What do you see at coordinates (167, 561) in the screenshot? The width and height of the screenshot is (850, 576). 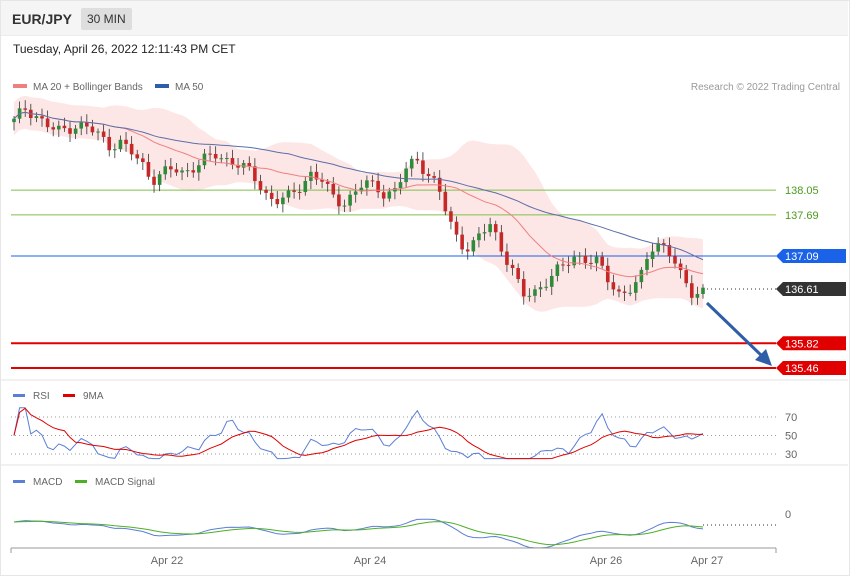 I see `x-tick-label: Apr 22` at bounding box center [167, 561].